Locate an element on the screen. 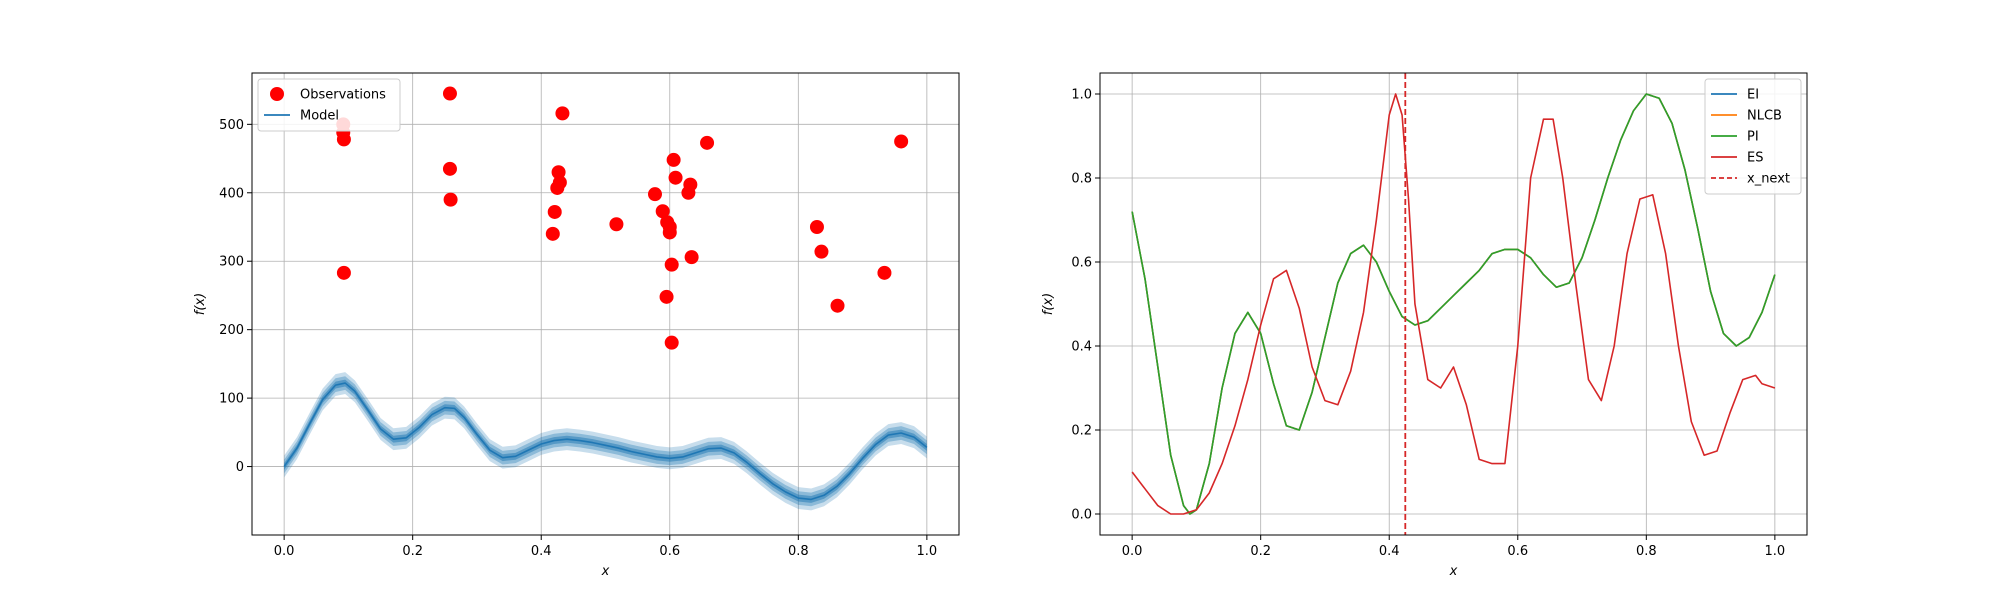 The image size is (2000, 600). series-line-model is located at coordinates (605, 441).